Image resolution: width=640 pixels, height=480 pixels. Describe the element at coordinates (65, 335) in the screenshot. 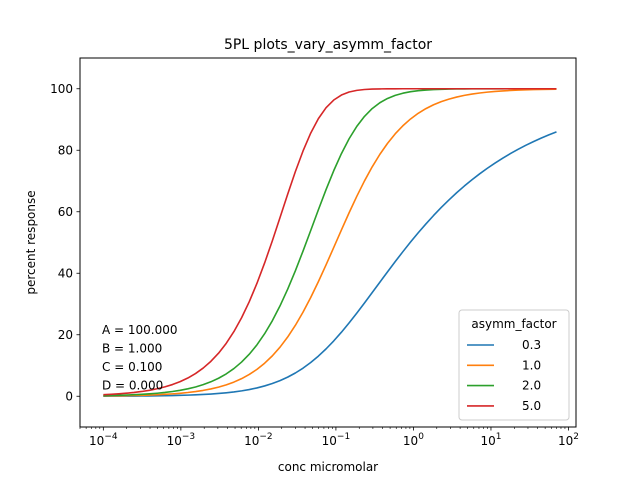

I see `y-tick-label: 20` at that location.